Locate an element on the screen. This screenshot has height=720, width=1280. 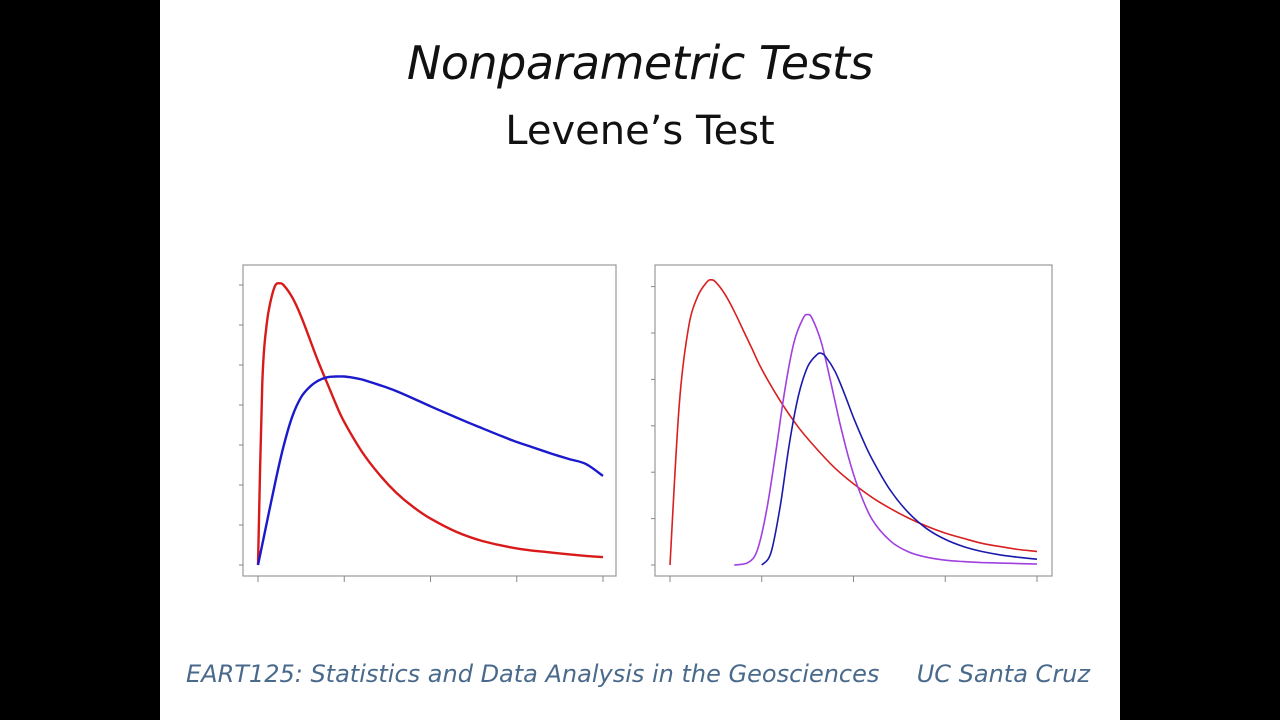
left-density-chart is located at coordinates (428, 423).